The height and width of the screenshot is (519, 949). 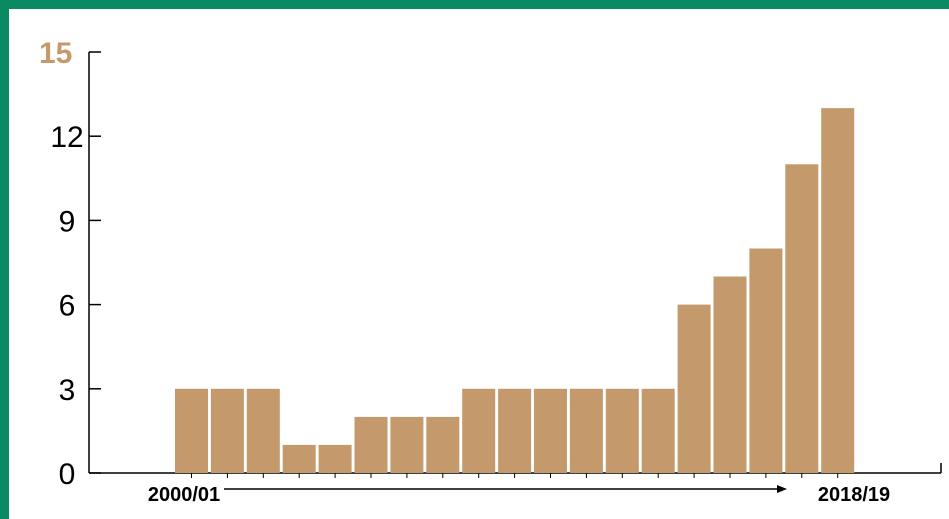 What do you see at coordinates (782, 489) in the screenshot?
I see `time-arrow-head` at bounding box center [782, 489].